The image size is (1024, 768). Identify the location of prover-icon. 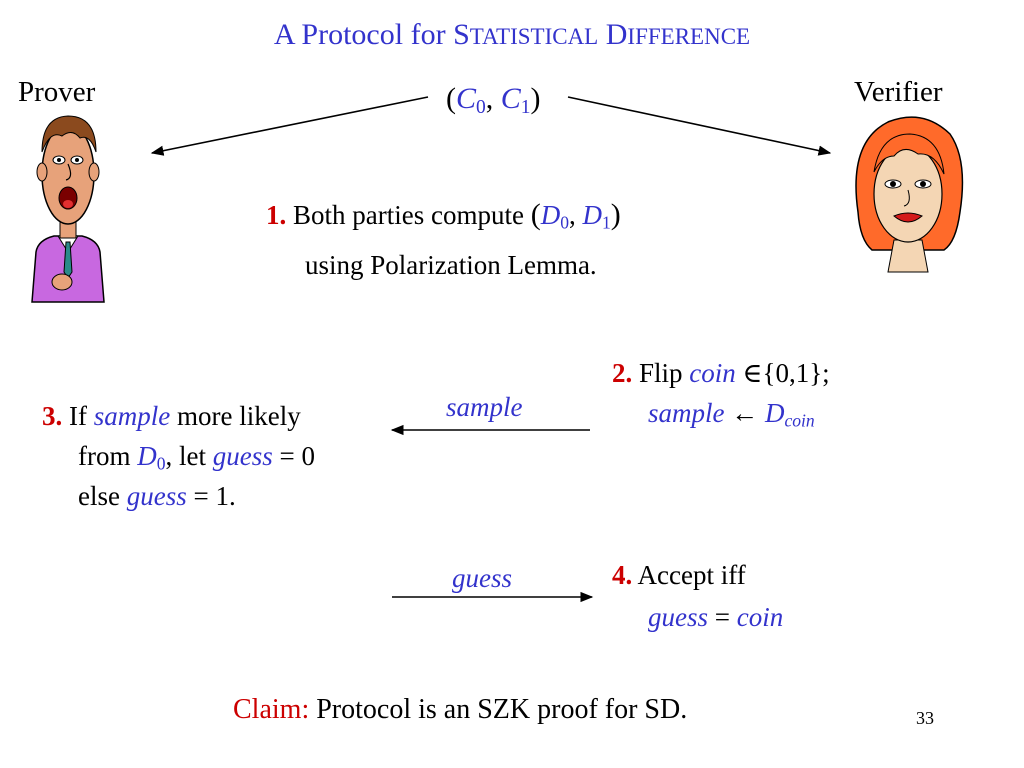
(68, 209).